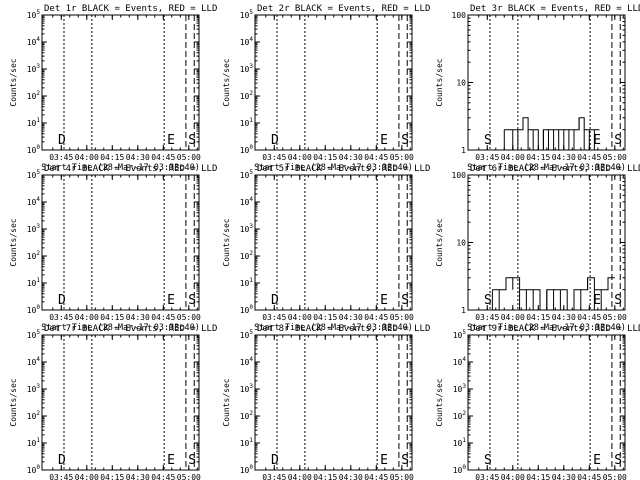 This screenshot has height=480, width=640. Describe the element at coordinates (333, 402) in the screenshot. I see `plot-frame` at that location.